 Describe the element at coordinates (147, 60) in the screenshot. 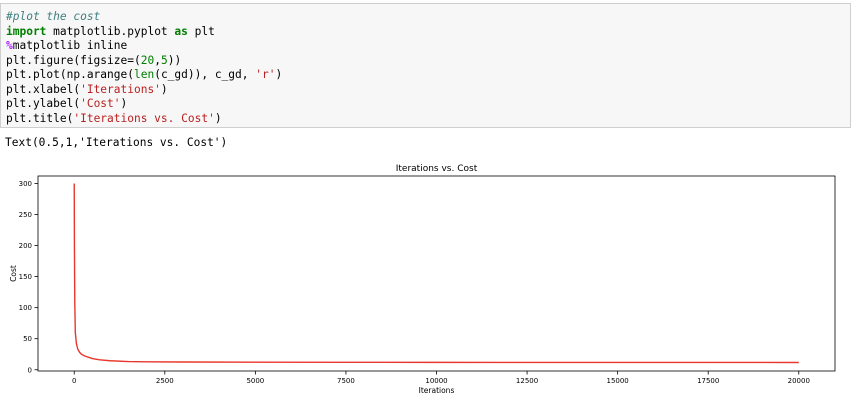

I see `code-token: 20` at that location.